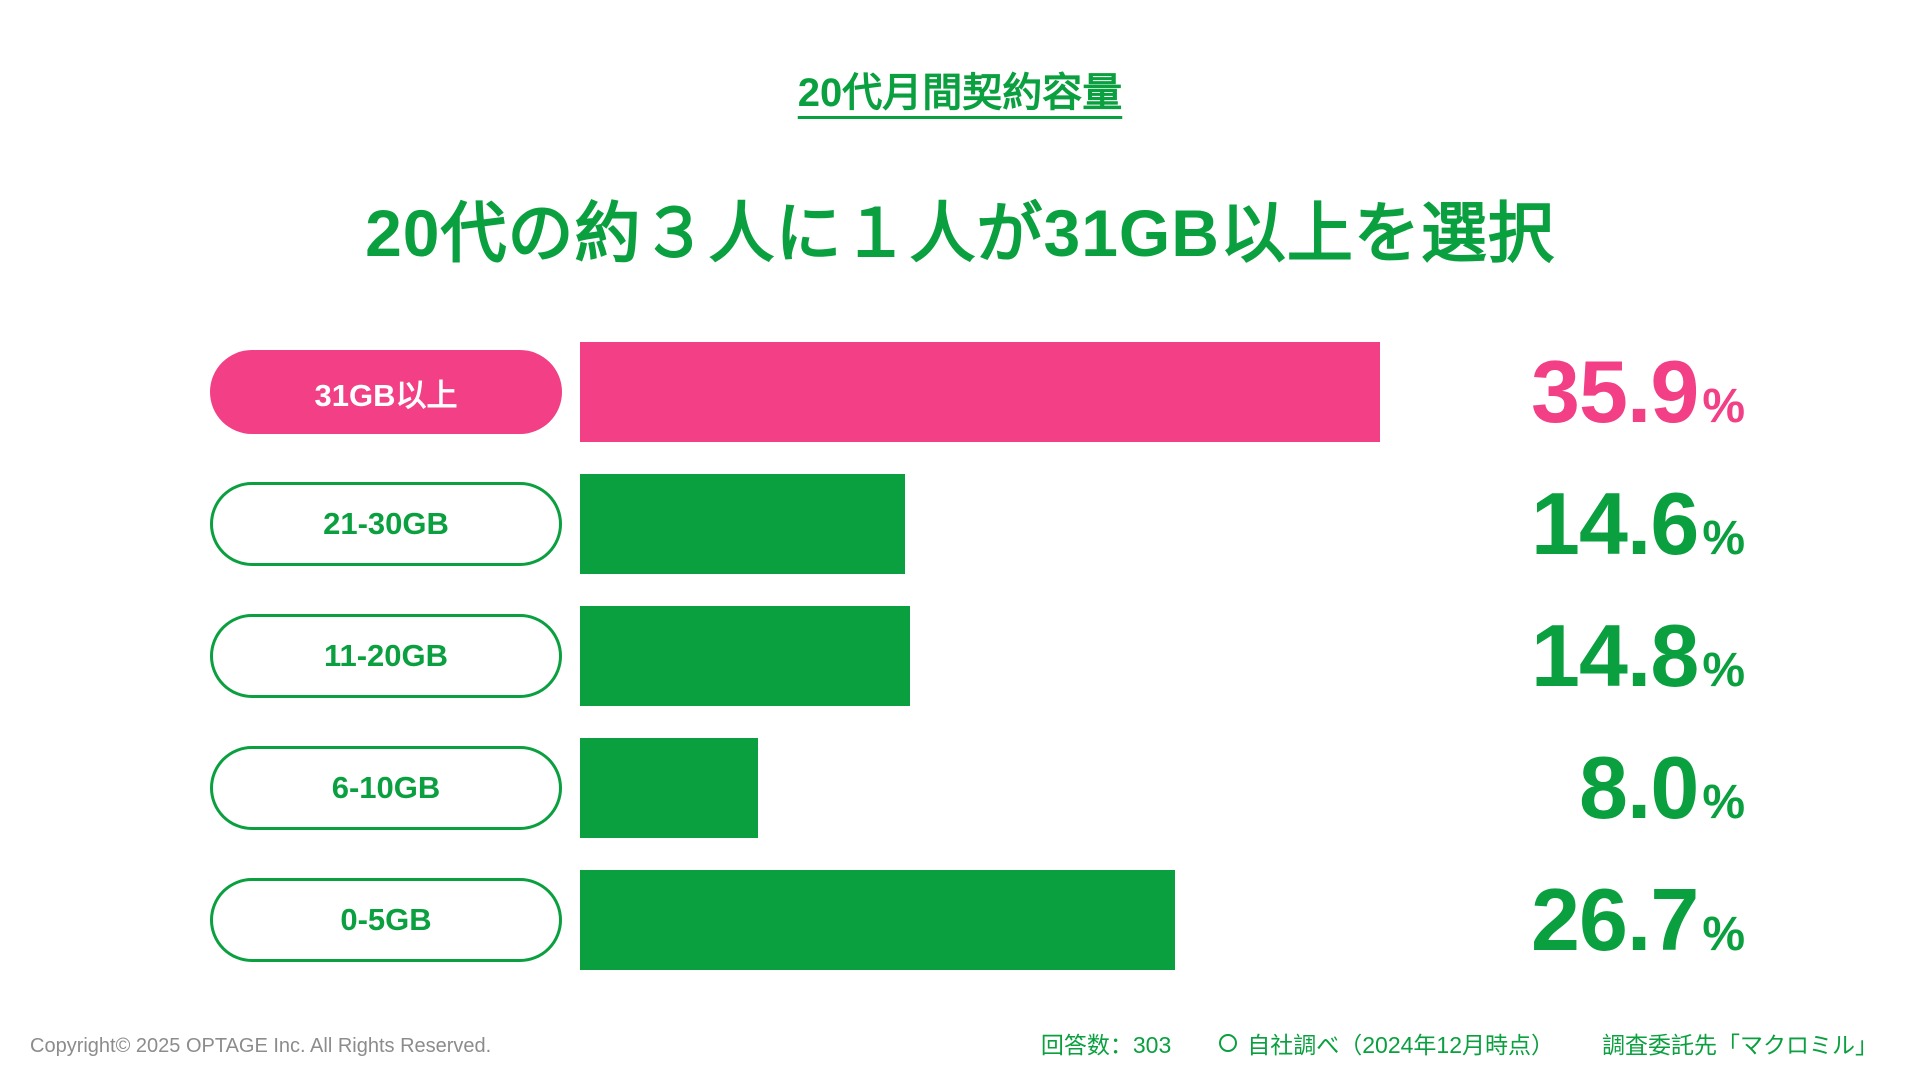  Describe the element at coordinates (1615, 655) in the screenshot. I see `percent-number: 14.8` at that location.